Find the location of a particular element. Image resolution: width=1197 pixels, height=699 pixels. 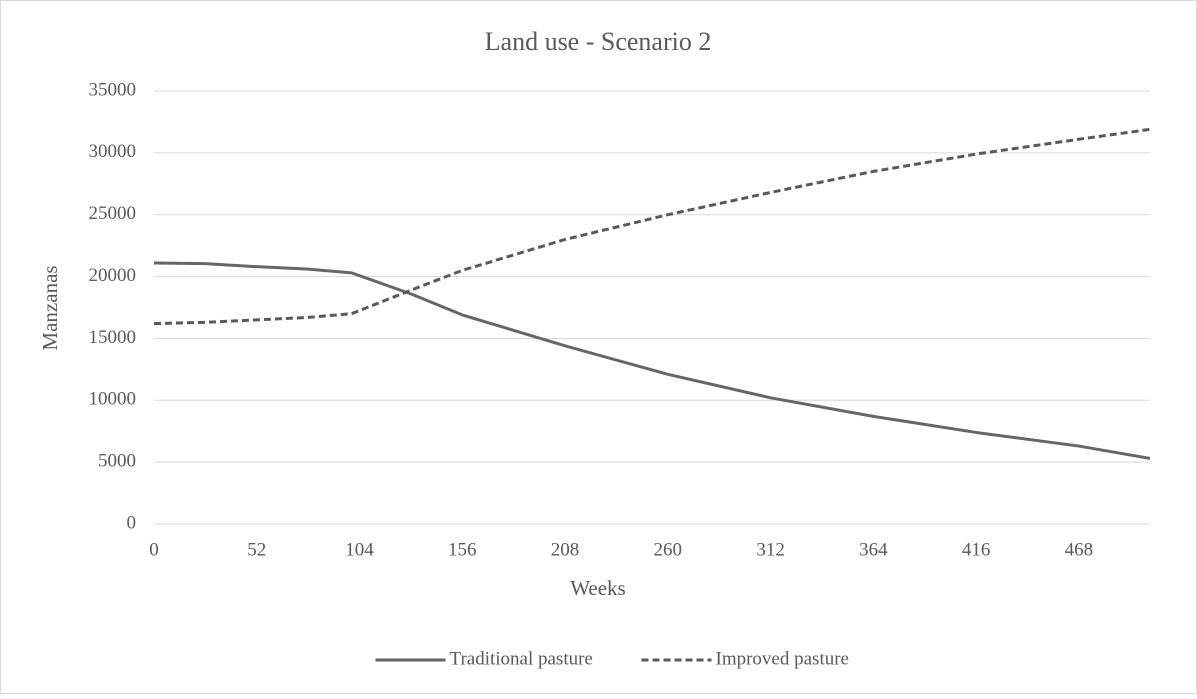

x-tick-label: 156 is located at coordinates (462, 549).